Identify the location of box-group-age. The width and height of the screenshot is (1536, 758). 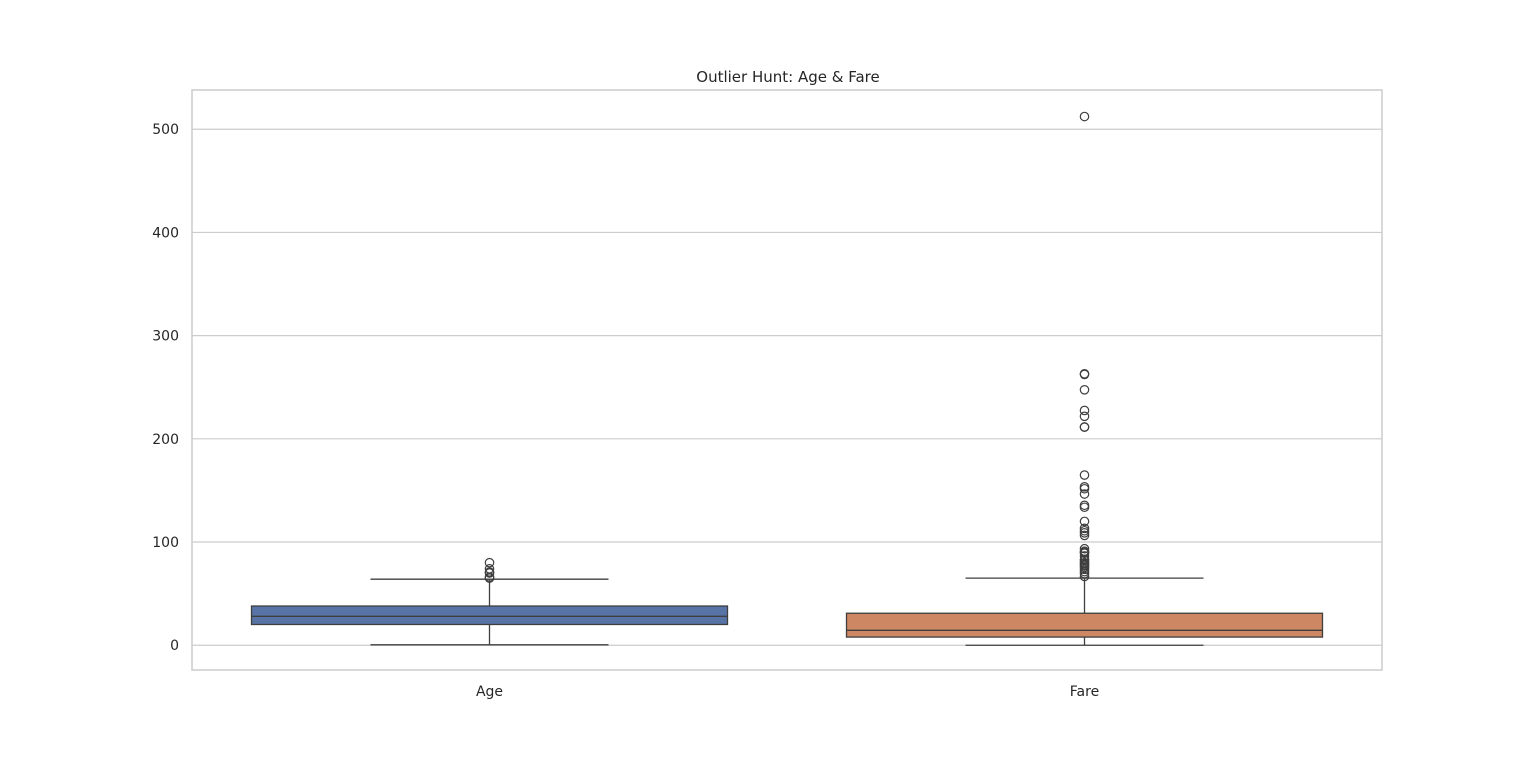
(489, 601).